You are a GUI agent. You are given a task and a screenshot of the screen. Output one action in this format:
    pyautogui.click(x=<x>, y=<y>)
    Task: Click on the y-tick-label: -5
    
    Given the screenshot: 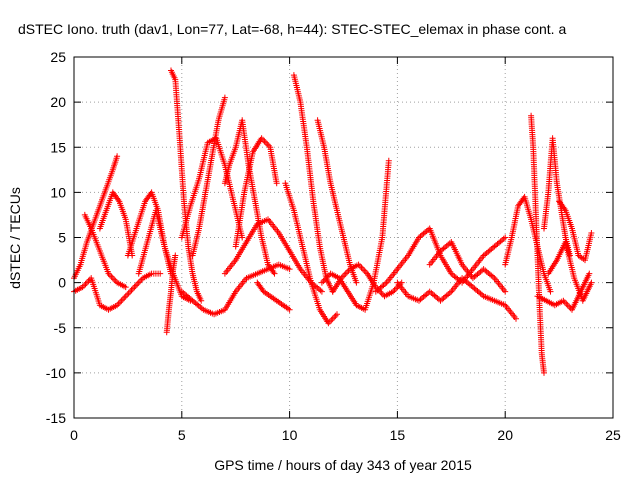 What is the action you would take?
    pyautogui.click(x=60, y=328)
    